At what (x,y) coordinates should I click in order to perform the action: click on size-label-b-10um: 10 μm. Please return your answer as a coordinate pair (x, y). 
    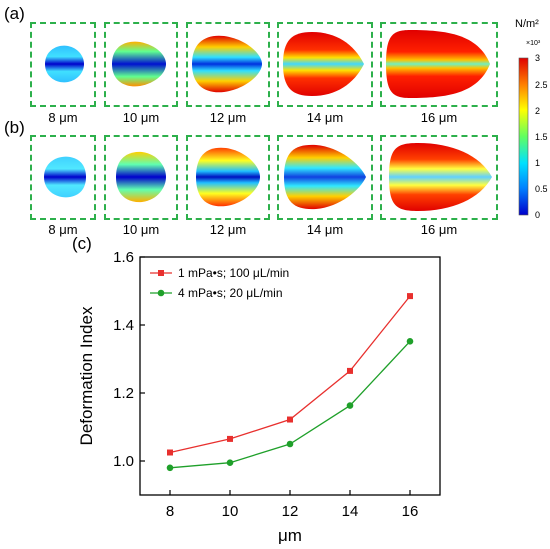
    Looking at the image, I should click on (141, 229).